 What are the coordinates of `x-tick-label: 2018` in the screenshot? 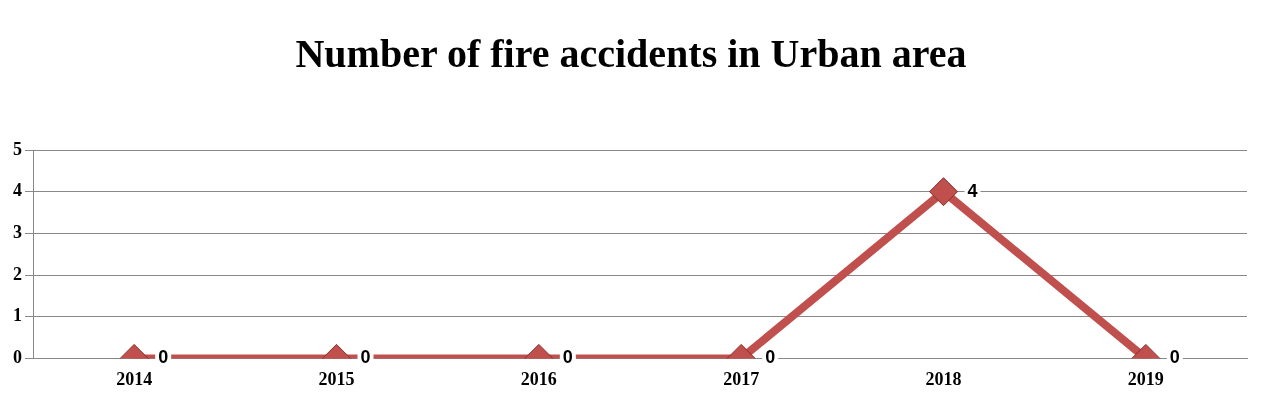 It's located at (943, 378).